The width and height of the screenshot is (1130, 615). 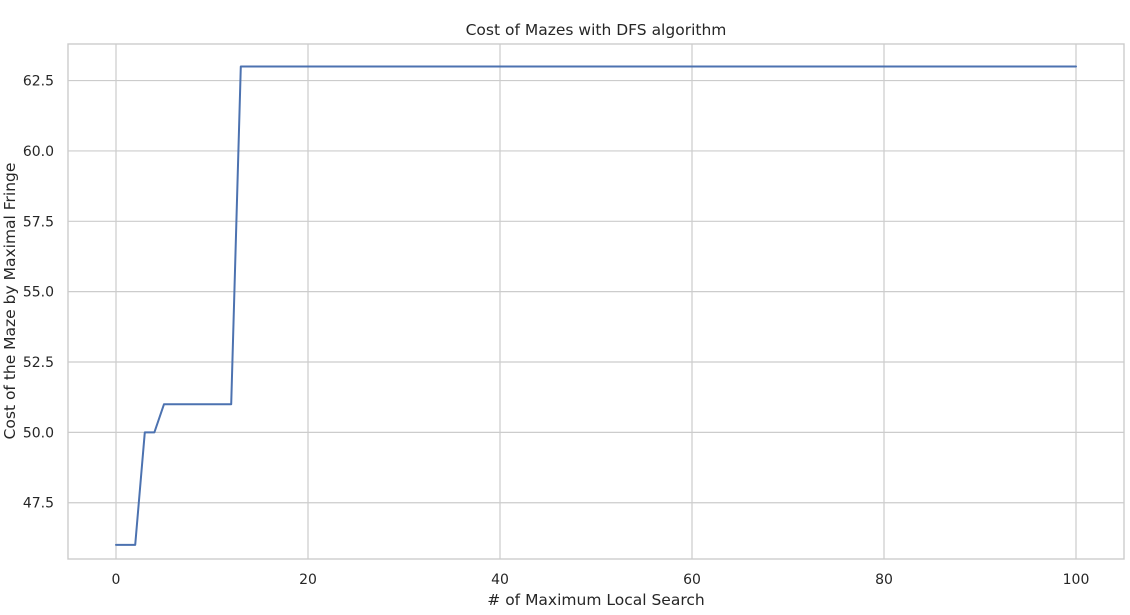 What do you see at coordinates (38, 433) in the screenshot?
I see `y-tick-label: 50.0` at bounding box center [38, 433].